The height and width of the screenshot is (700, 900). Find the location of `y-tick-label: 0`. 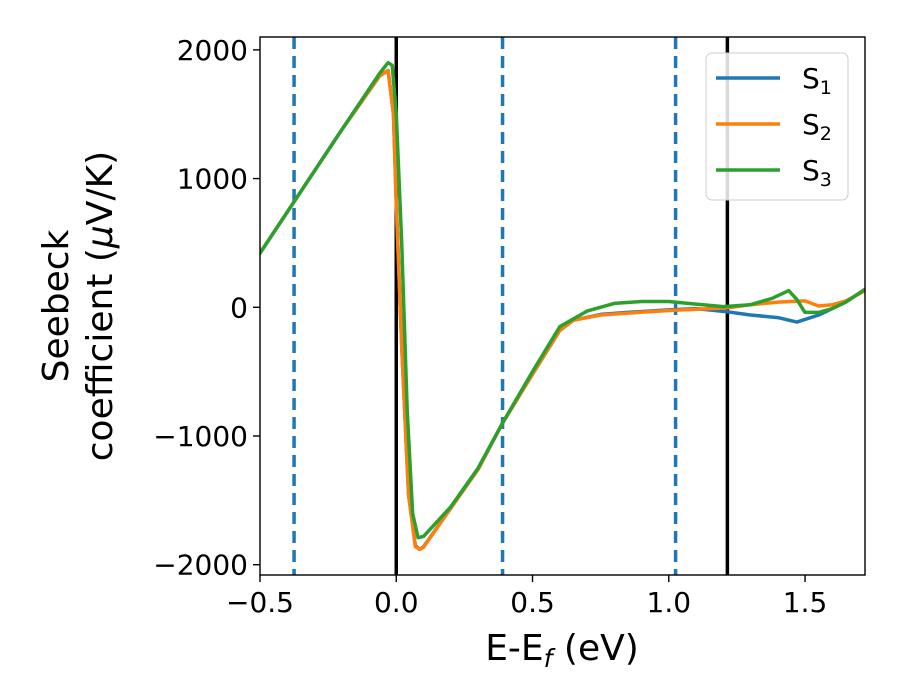

y-tick-label: 0 is located at coordinates (239, 307).